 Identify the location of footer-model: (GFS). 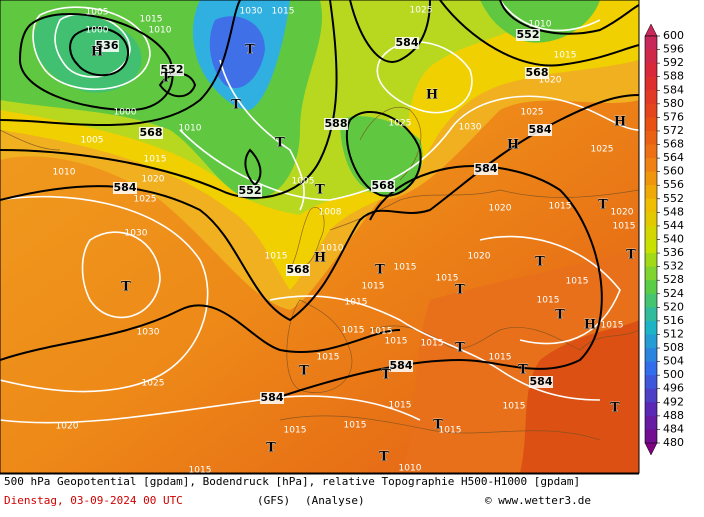
(273, 500).